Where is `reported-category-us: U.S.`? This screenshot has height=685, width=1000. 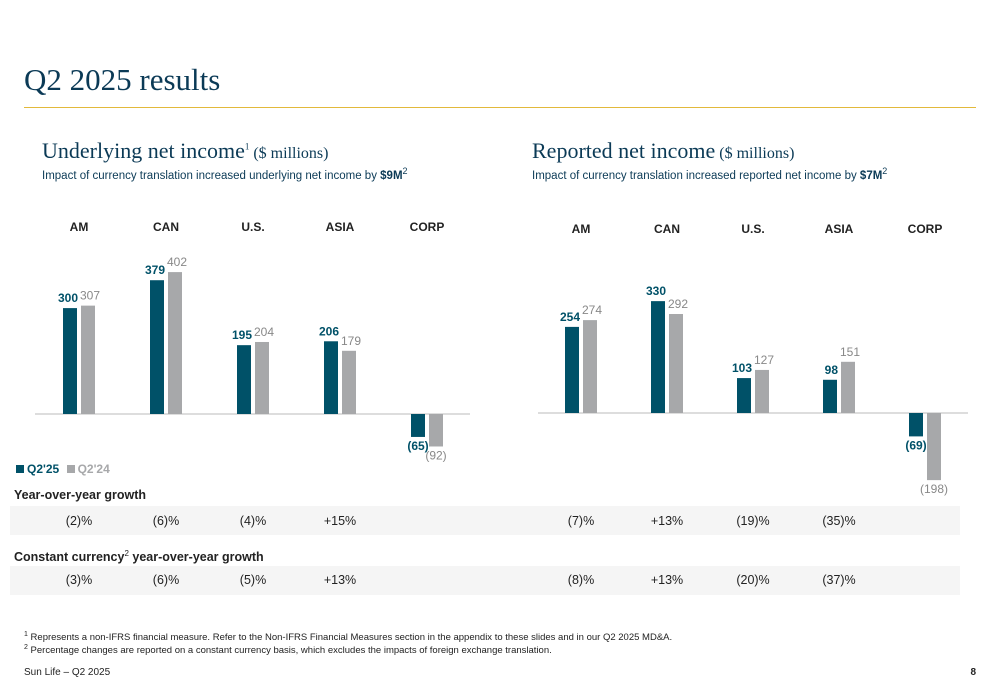
reported-category-us: U.S. is located at coordinates (752, 229).